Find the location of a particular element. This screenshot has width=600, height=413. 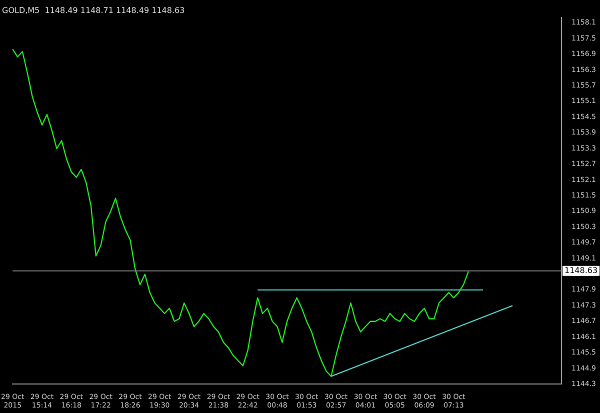

ref-line-label: 1148.63 is located at coordinates (581, 270).